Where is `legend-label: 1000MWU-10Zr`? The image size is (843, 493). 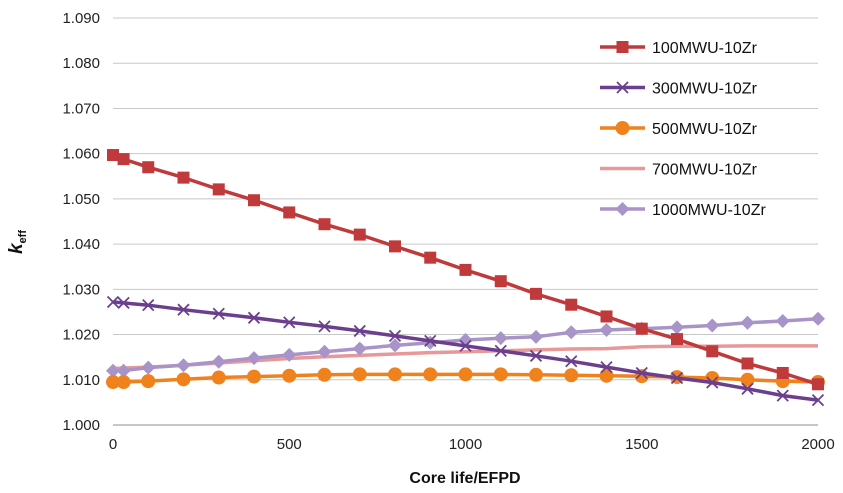 legend-label: 1000MWU-10Zr is located at coordinates (709, 210).